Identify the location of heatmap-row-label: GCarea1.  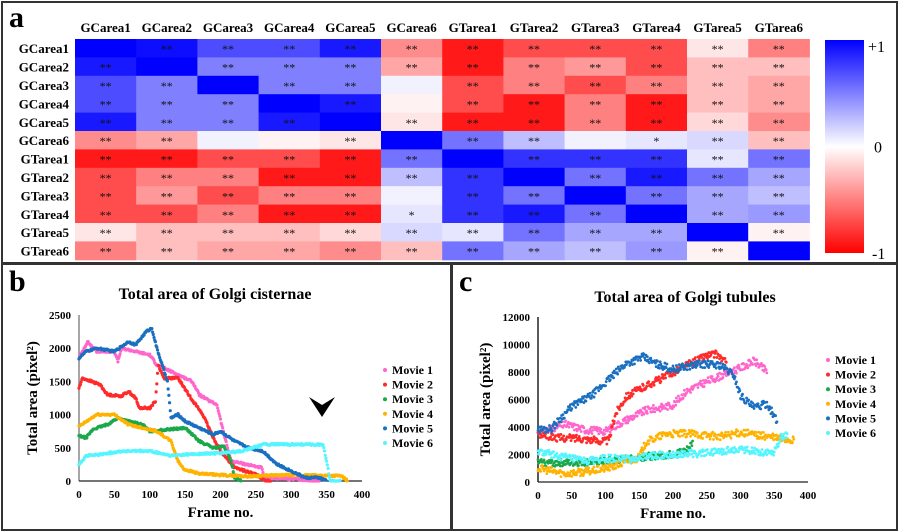
(44, 48).